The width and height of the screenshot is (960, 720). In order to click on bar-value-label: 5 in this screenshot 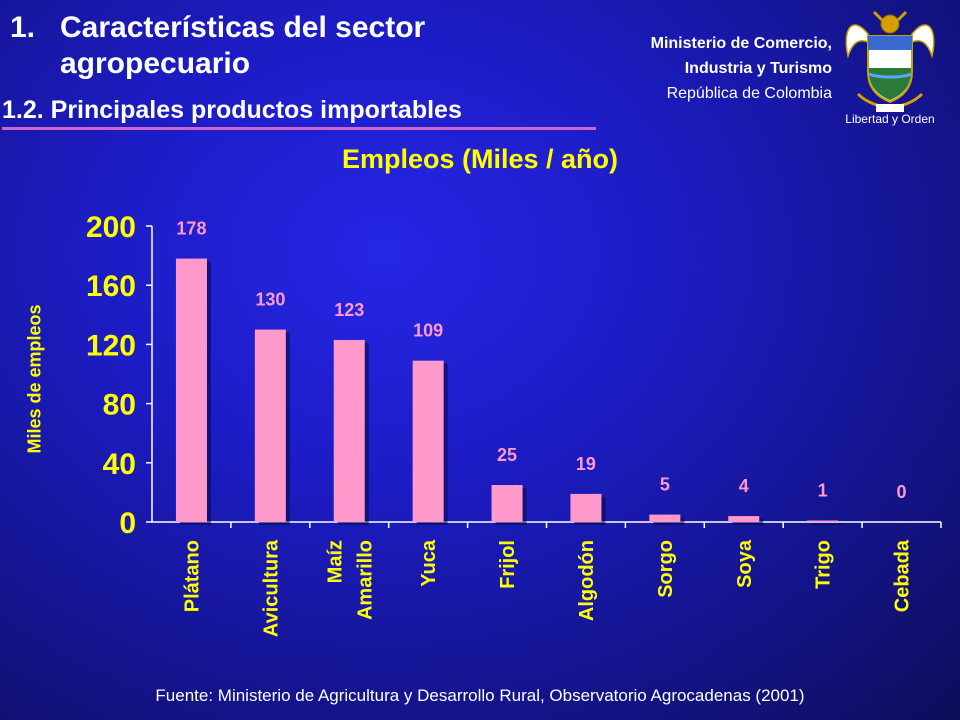, I will do `click(665, 485)`.